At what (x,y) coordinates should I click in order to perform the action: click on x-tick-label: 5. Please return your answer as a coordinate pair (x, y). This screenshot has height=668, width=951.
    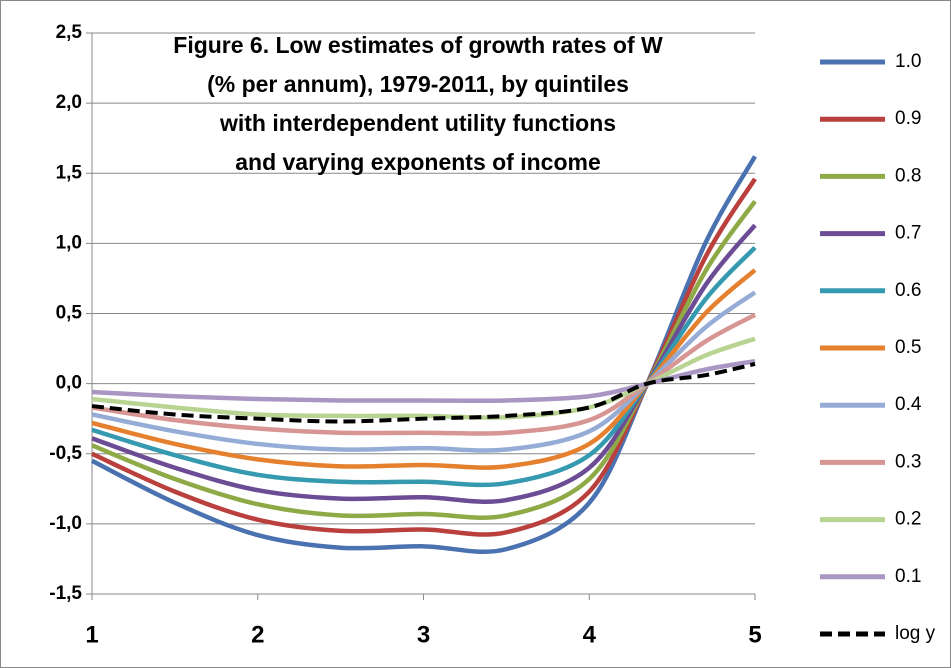
    Looking at the image, I should click on (754, 634).